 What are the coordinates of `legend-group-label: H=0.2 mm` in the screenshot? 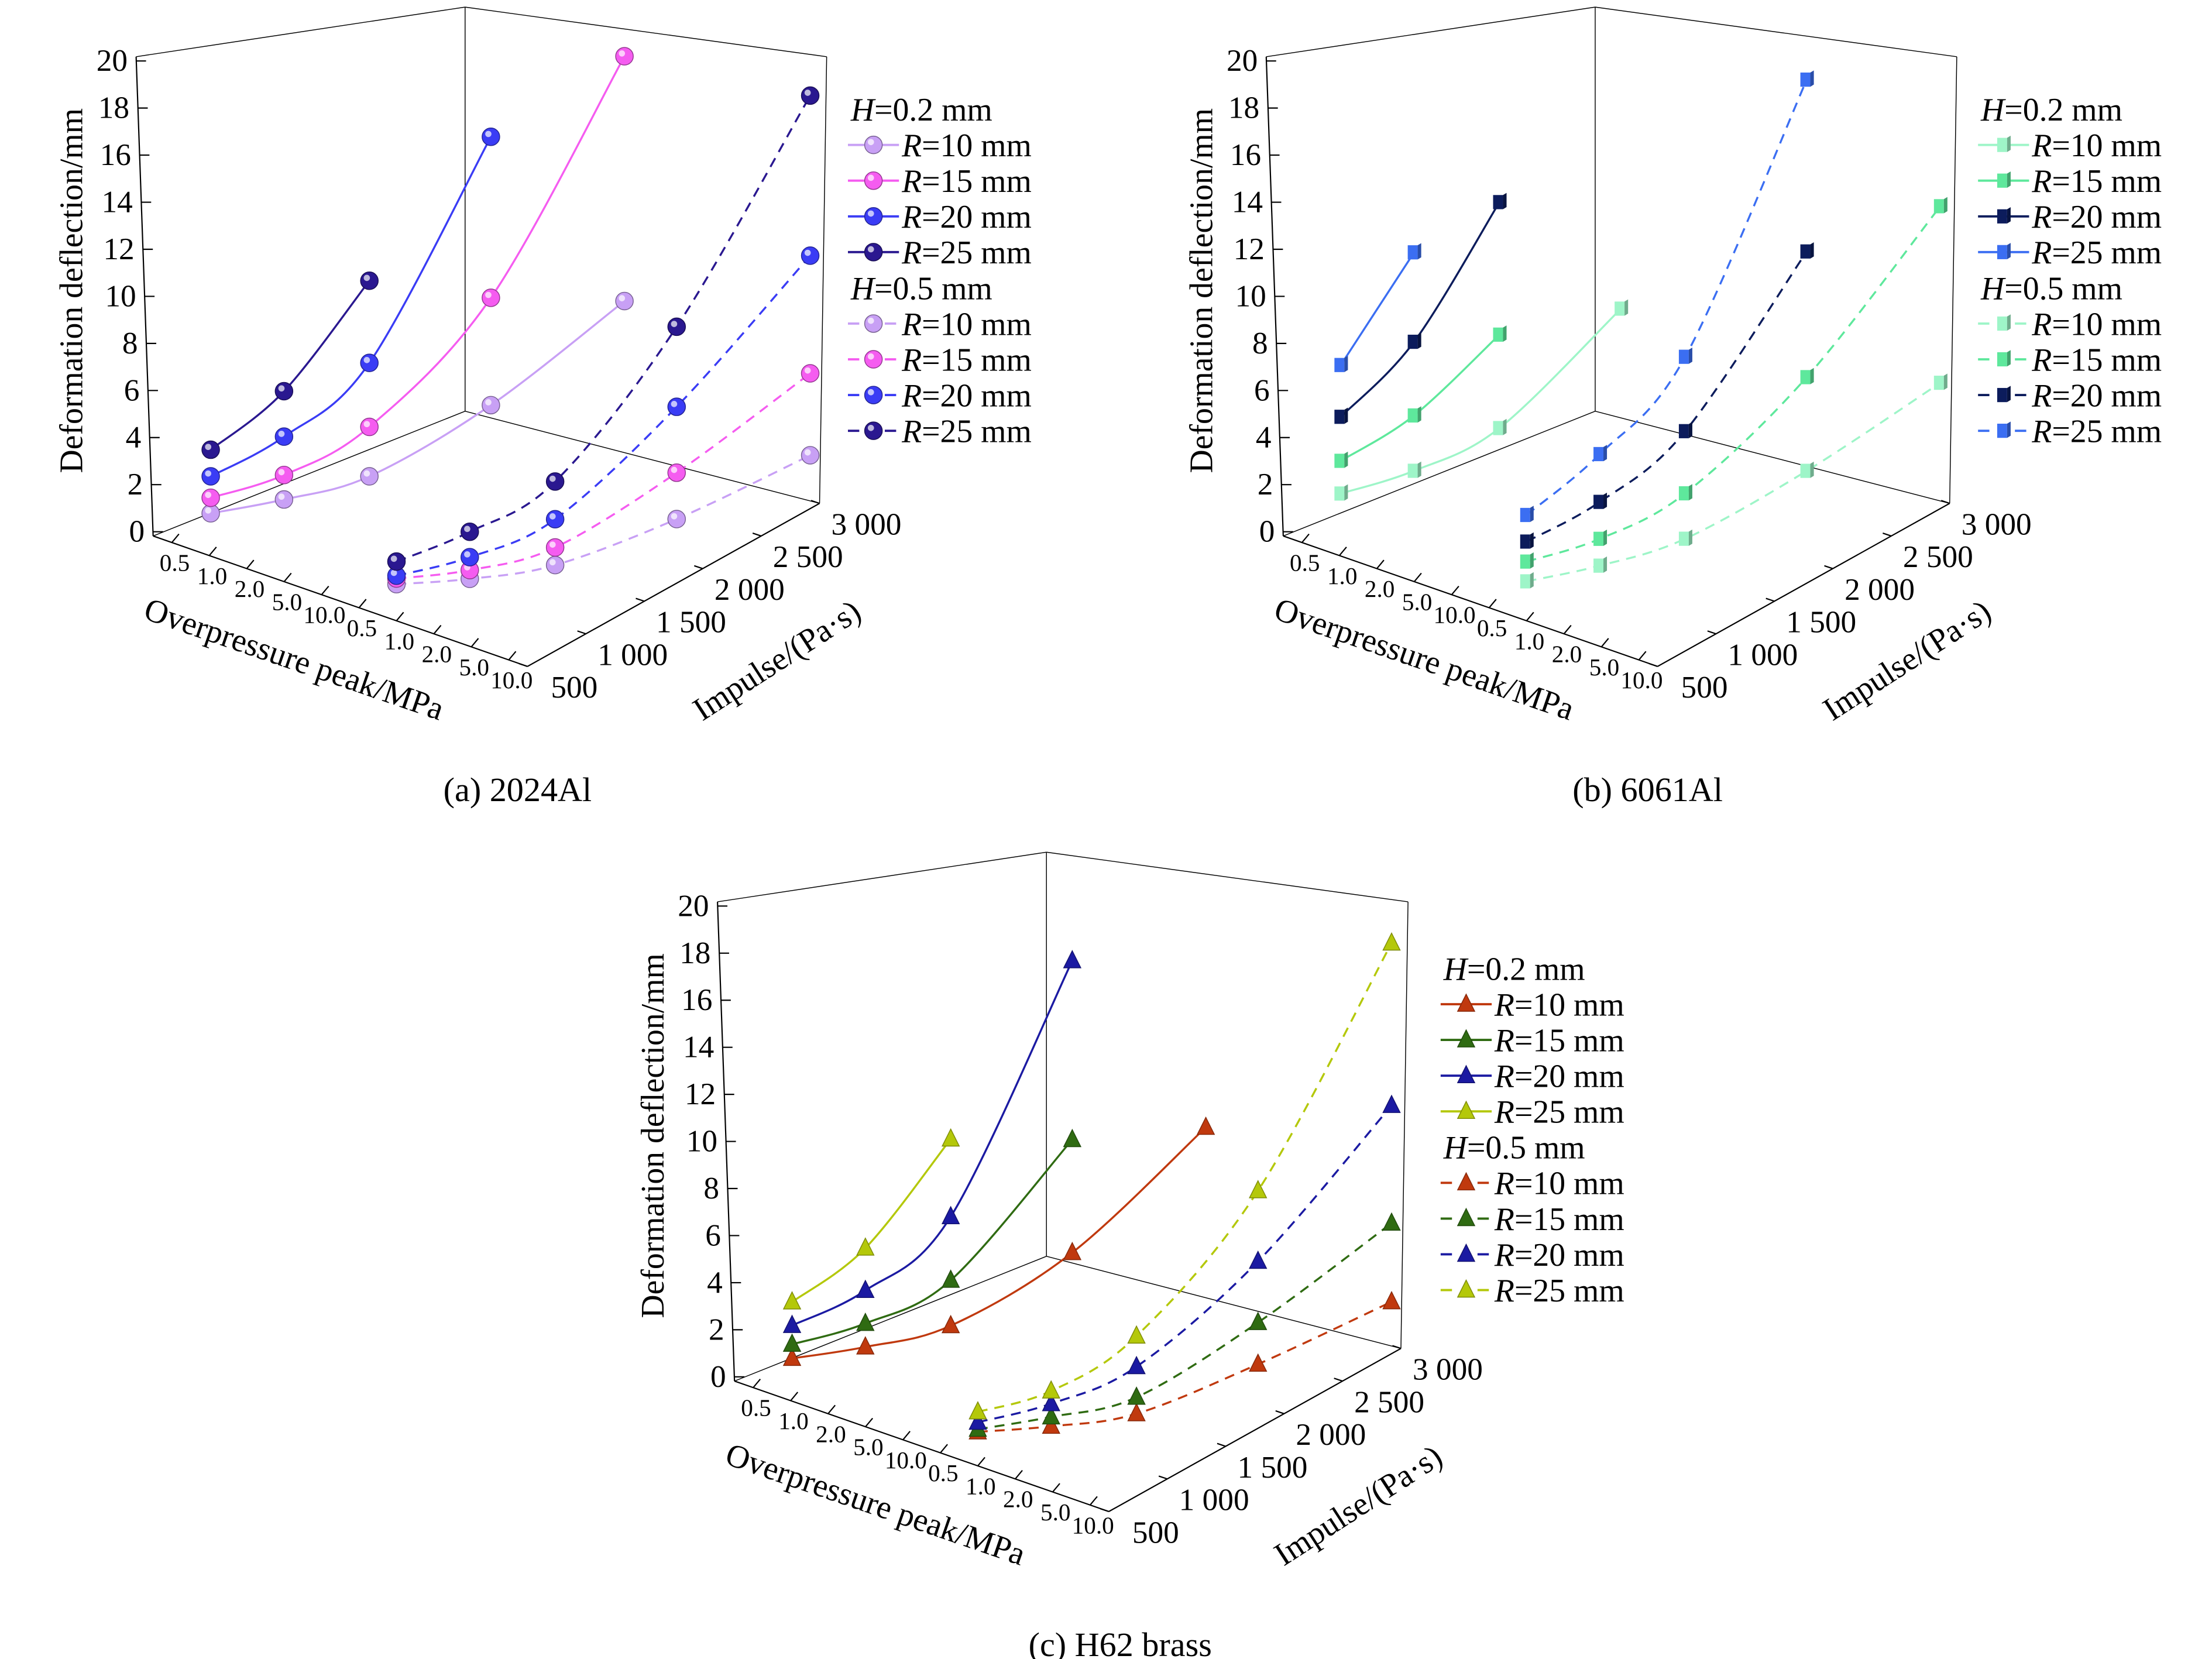 It's located at (2051, 110).